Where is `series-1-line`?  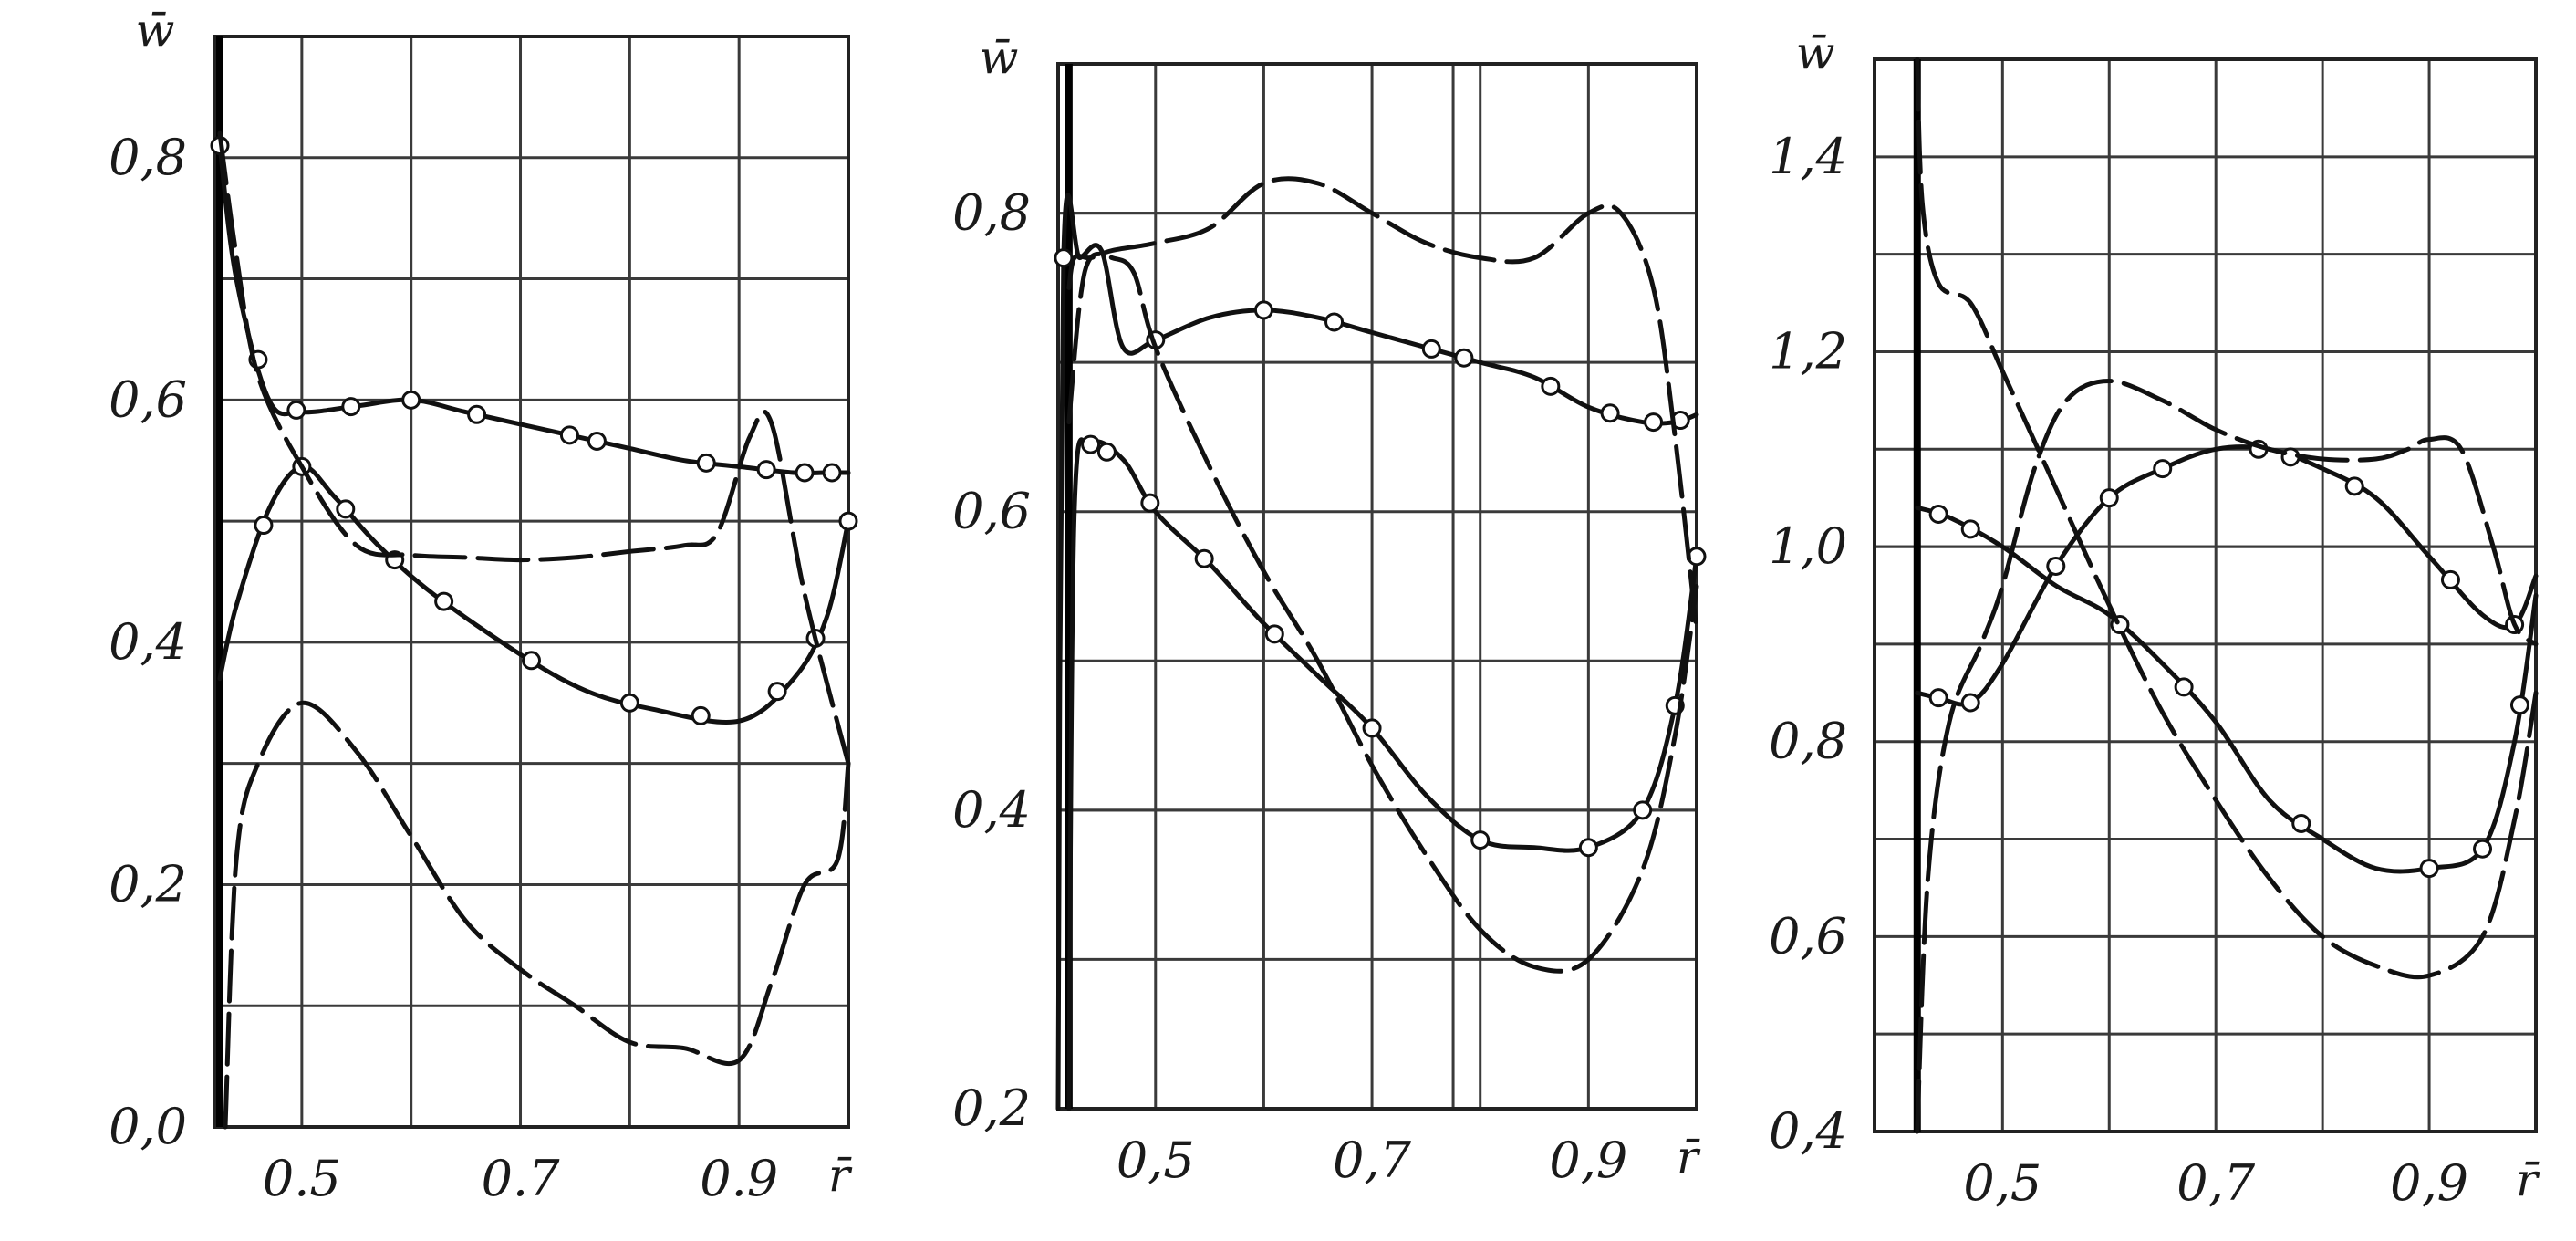
series-1-line is located at coordinates (2227, 689).